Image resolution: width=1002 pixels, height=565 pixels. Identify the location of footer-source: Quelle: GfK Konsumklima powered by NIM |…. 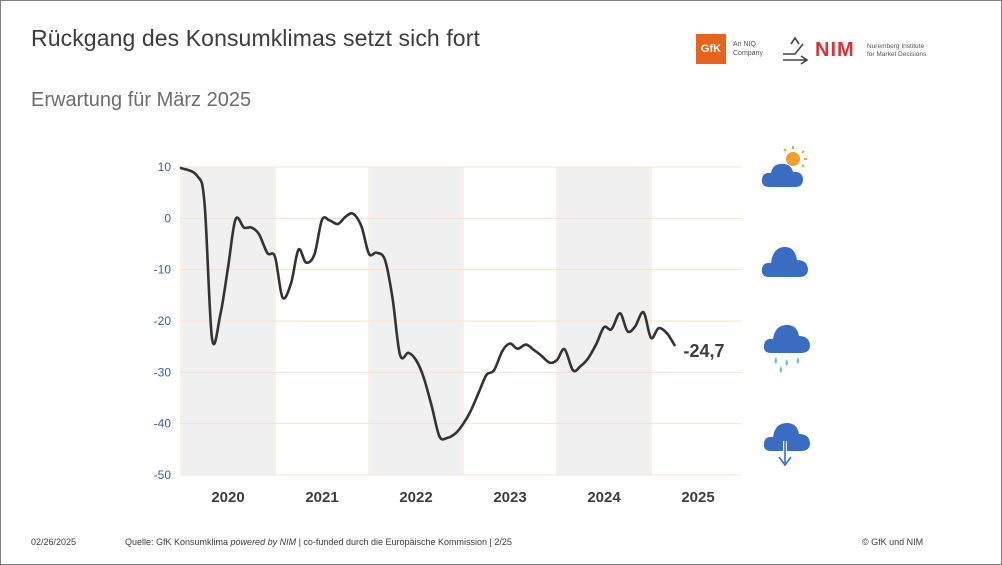
(318, 542).